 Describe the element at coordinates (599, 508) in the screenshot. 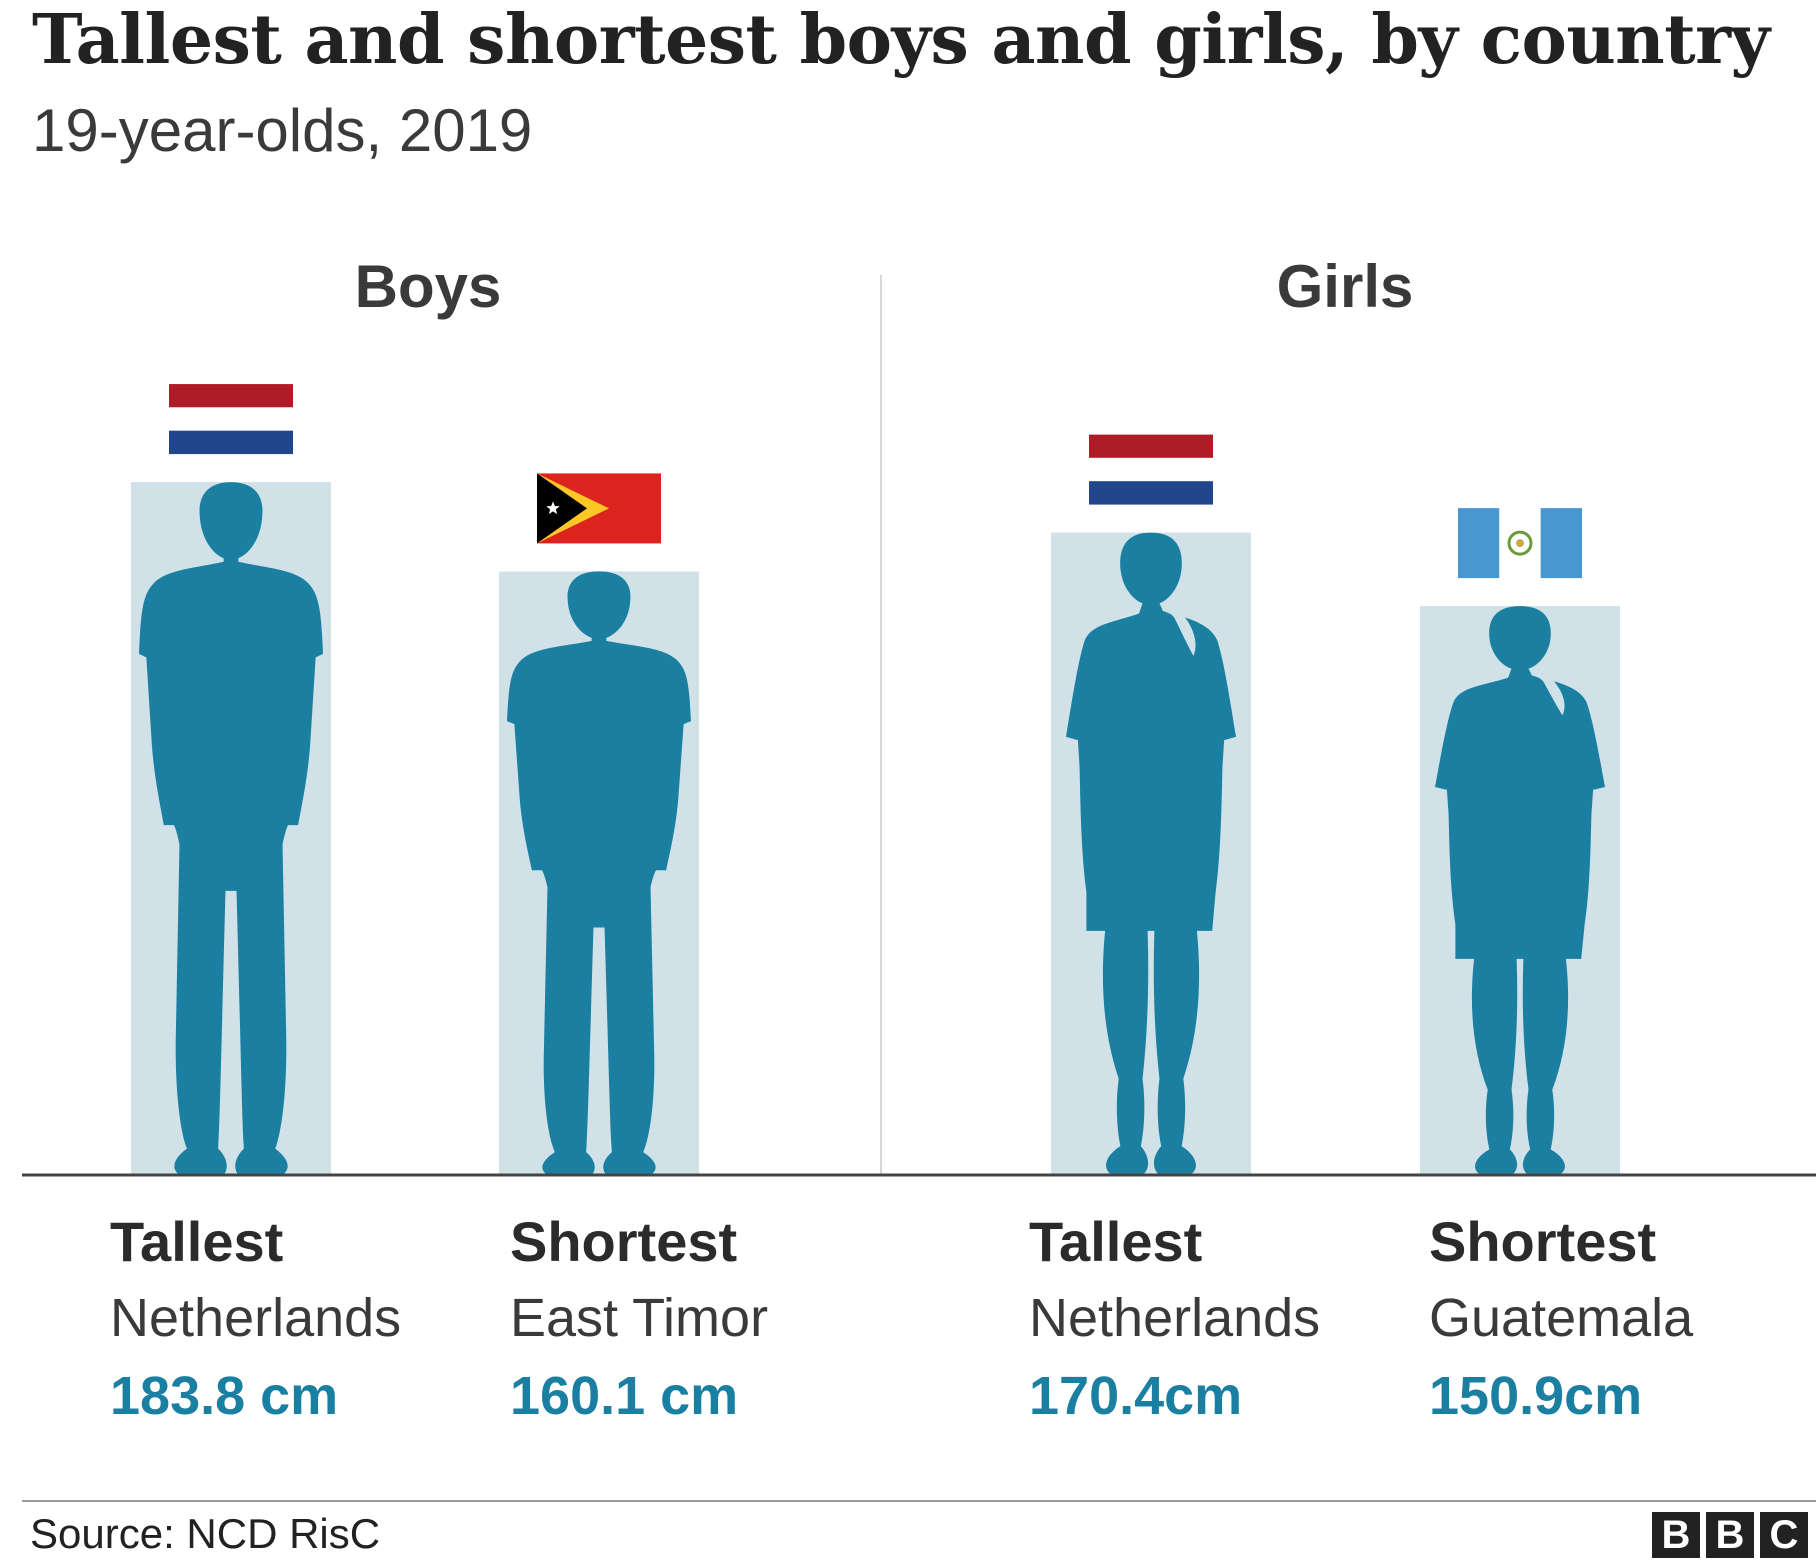

I see `east-timor-flag` at that location.